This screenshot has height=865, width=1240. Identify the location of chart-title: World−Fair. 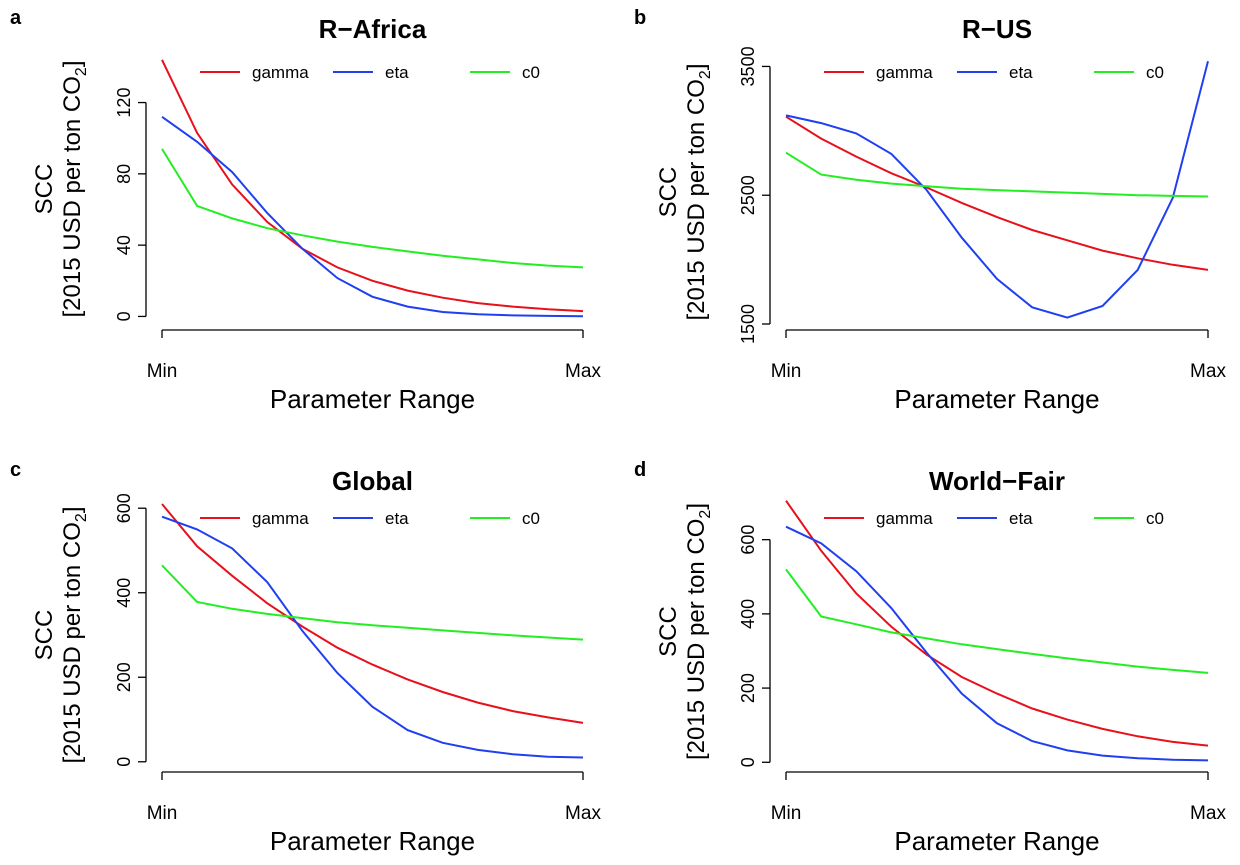
(997, 481).